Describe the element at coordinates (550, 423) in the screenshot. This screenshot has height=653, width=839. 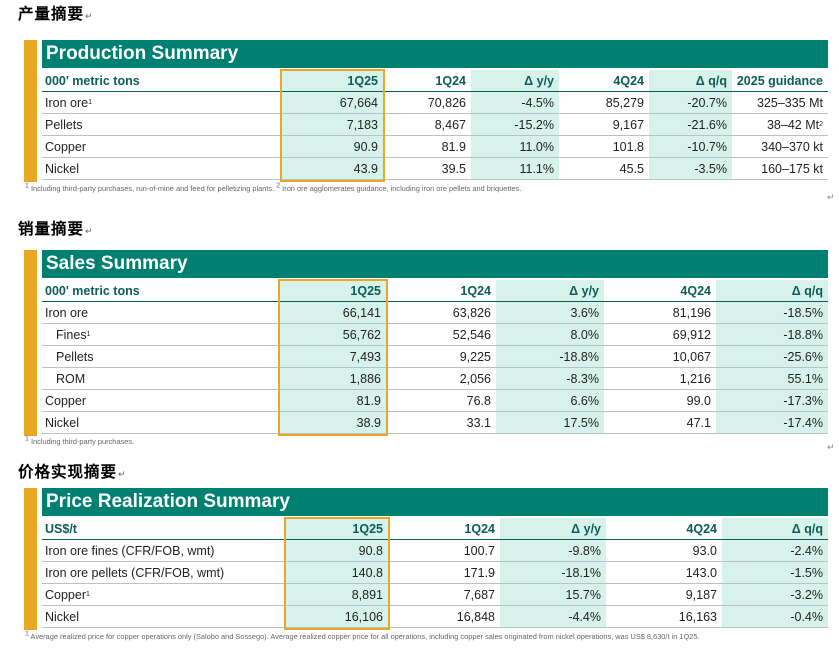
I see `table-cell: 17.5%` at that location.